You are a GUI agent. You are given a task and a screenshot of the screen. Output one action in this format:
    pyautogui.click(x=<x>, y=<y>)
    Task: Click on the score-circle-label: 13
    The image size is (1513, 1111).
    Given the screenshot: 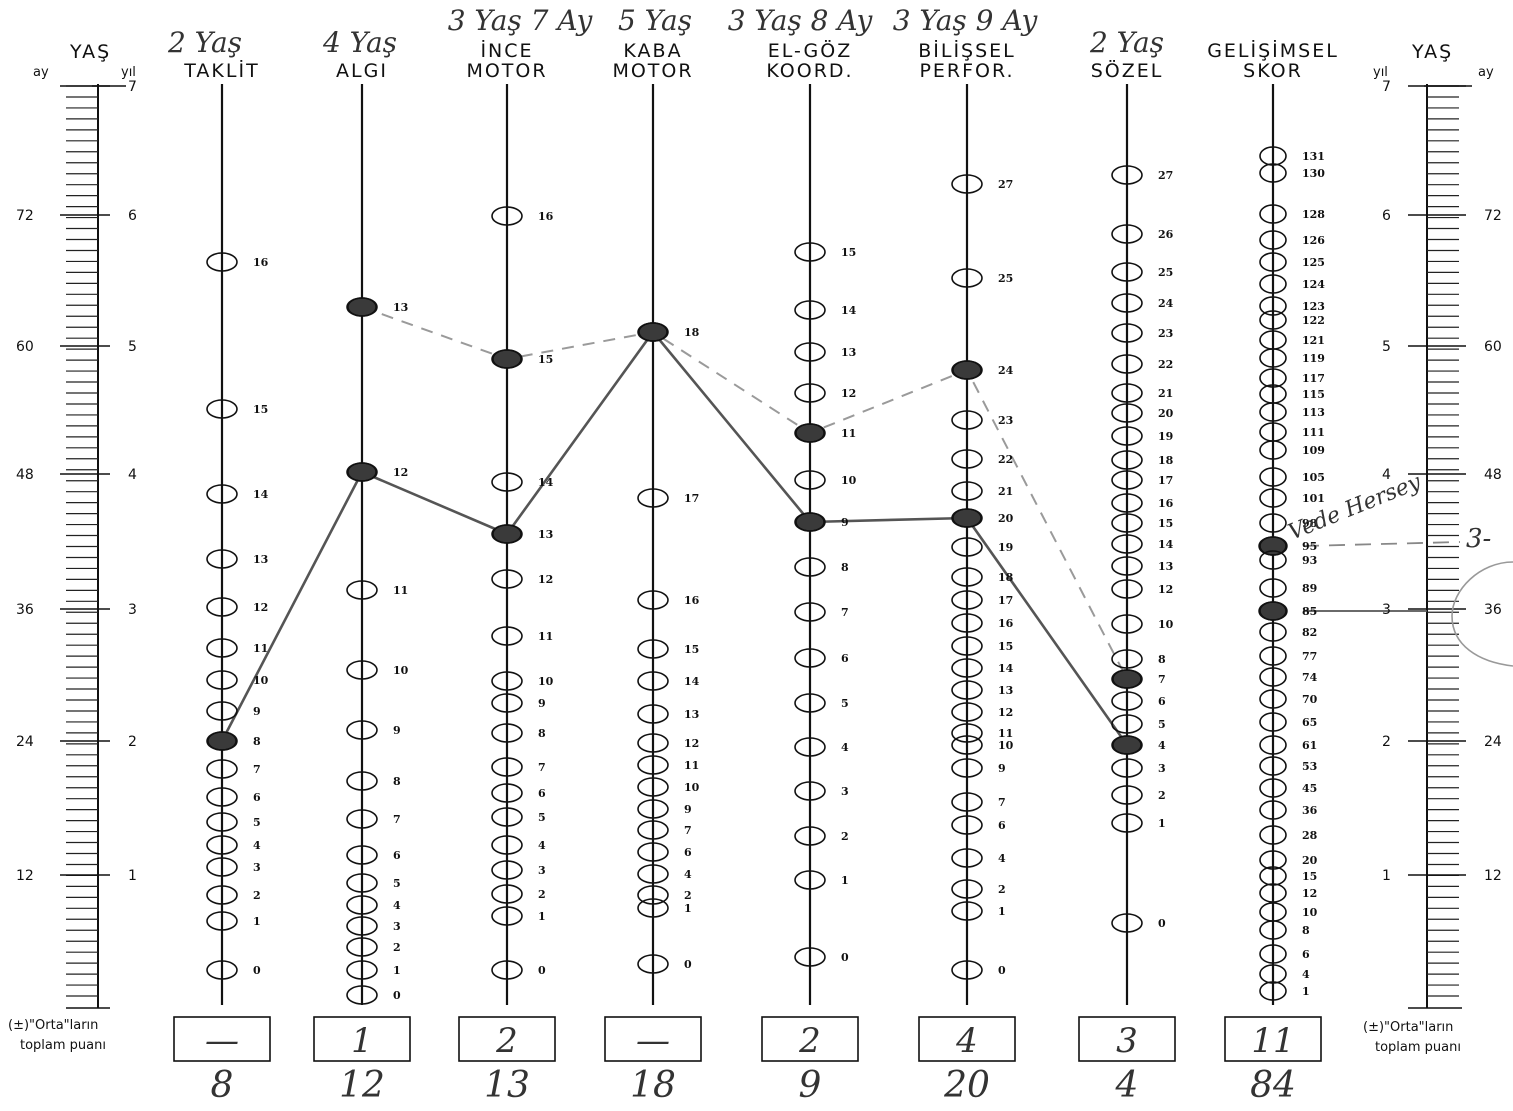 What is the action you would take?
    pyautogui.click(x=400, y=307)
    